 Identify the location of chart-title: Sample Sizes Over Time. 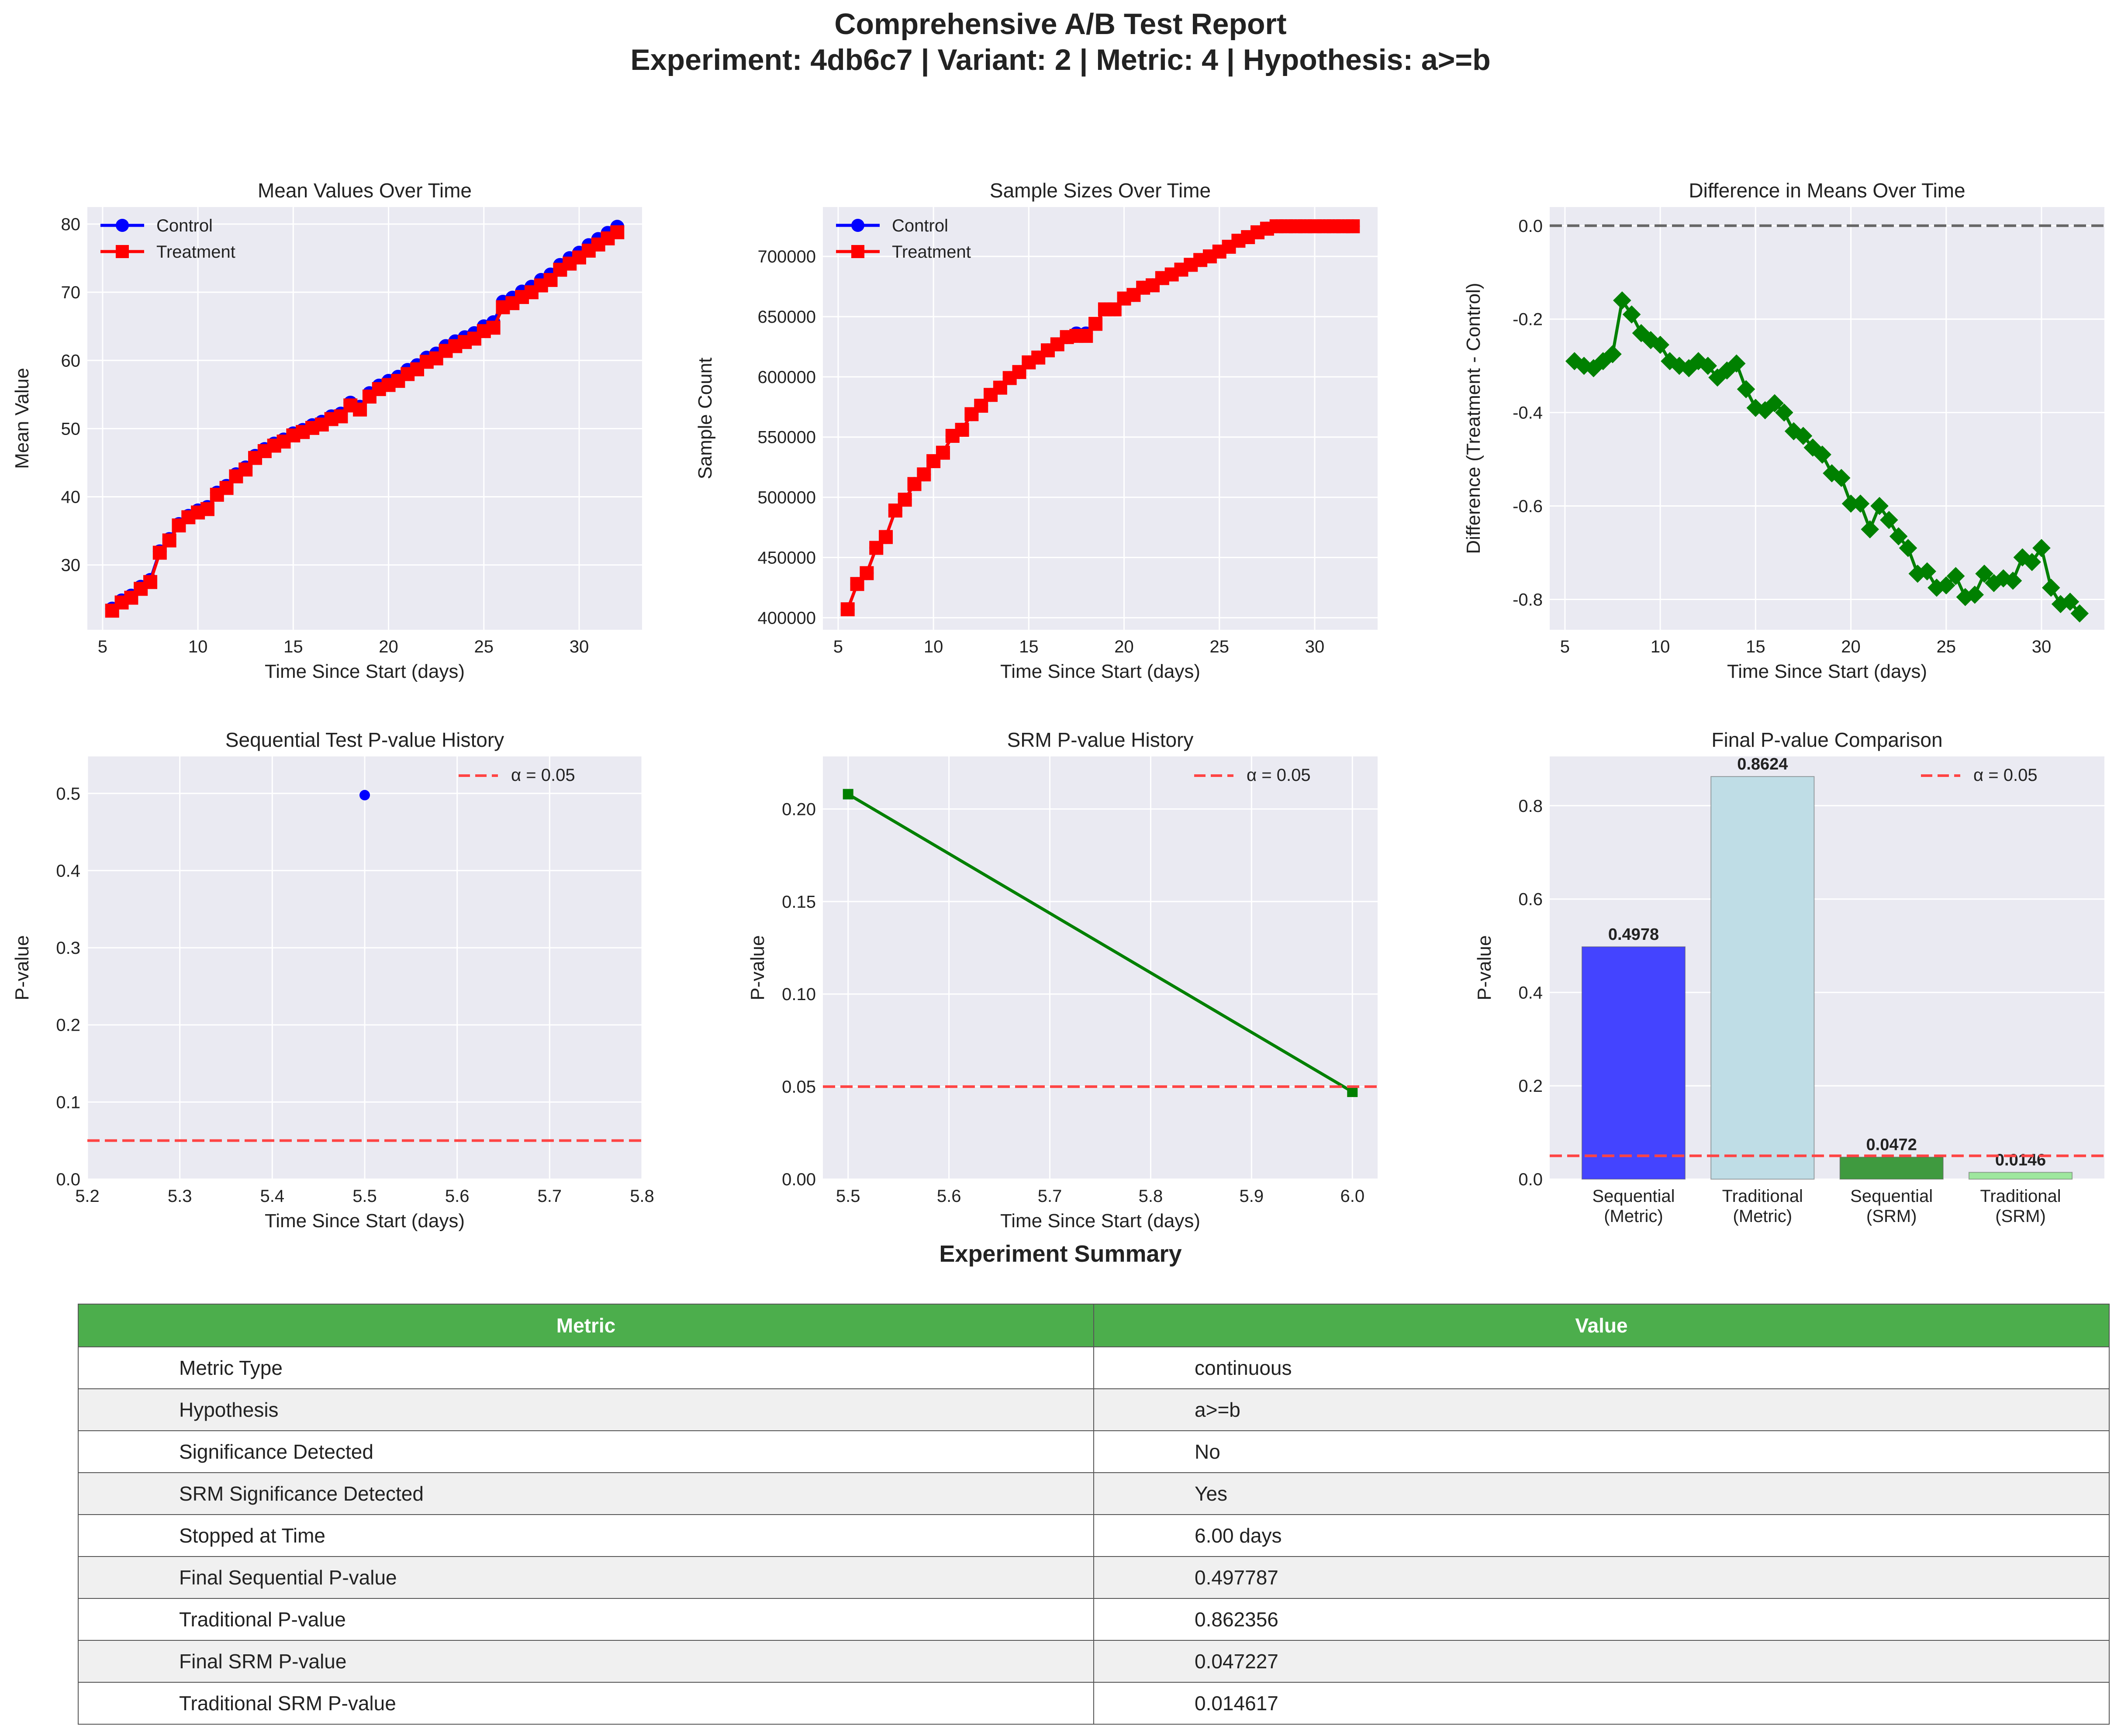
(1100, 191).